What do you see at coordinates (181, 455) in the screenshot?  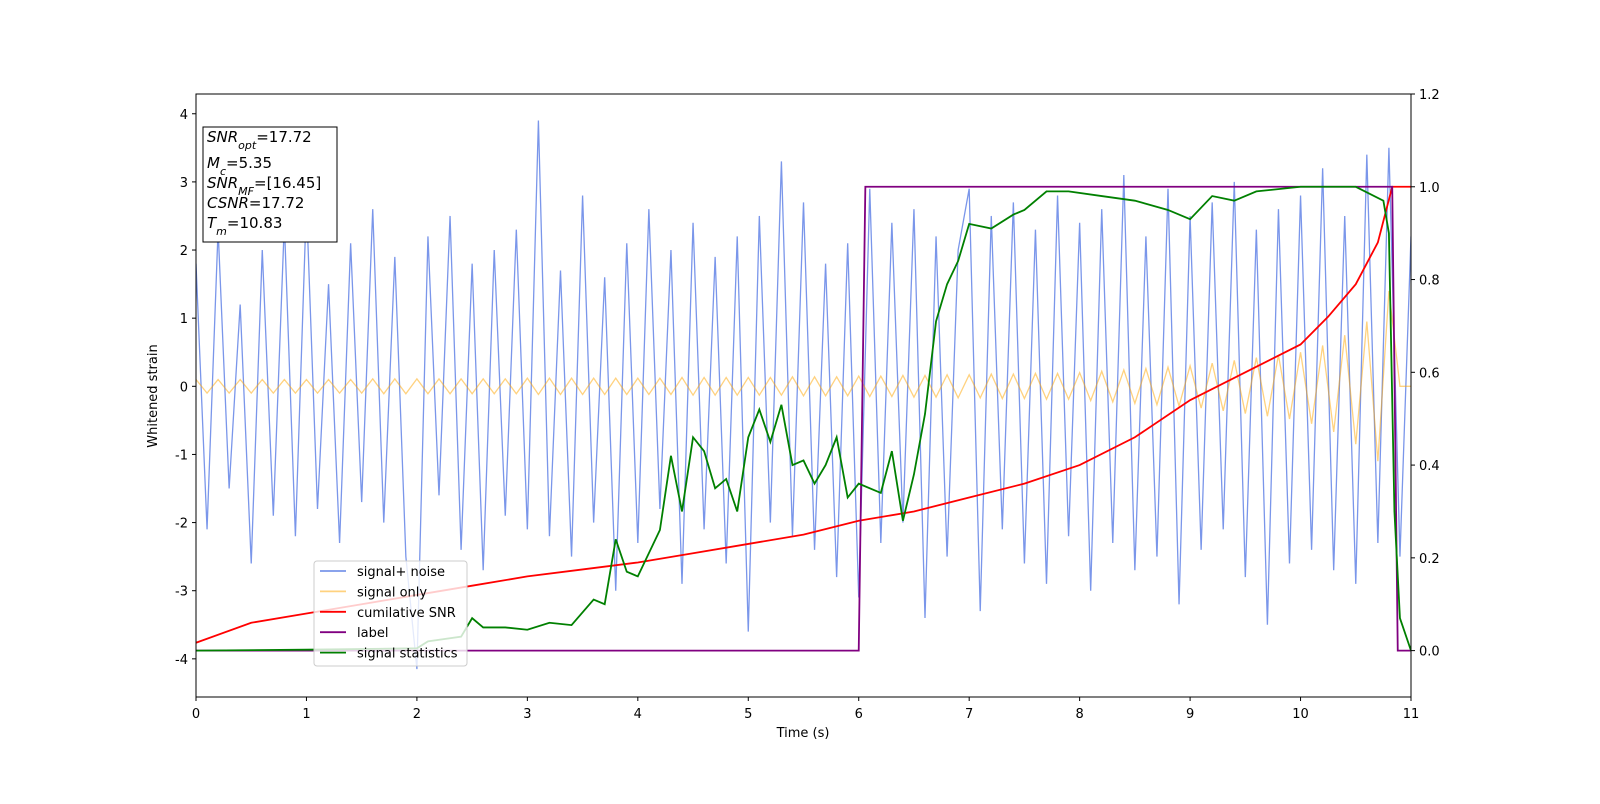 I see `y-tick-label: -1` at bounding box center [181, 455].